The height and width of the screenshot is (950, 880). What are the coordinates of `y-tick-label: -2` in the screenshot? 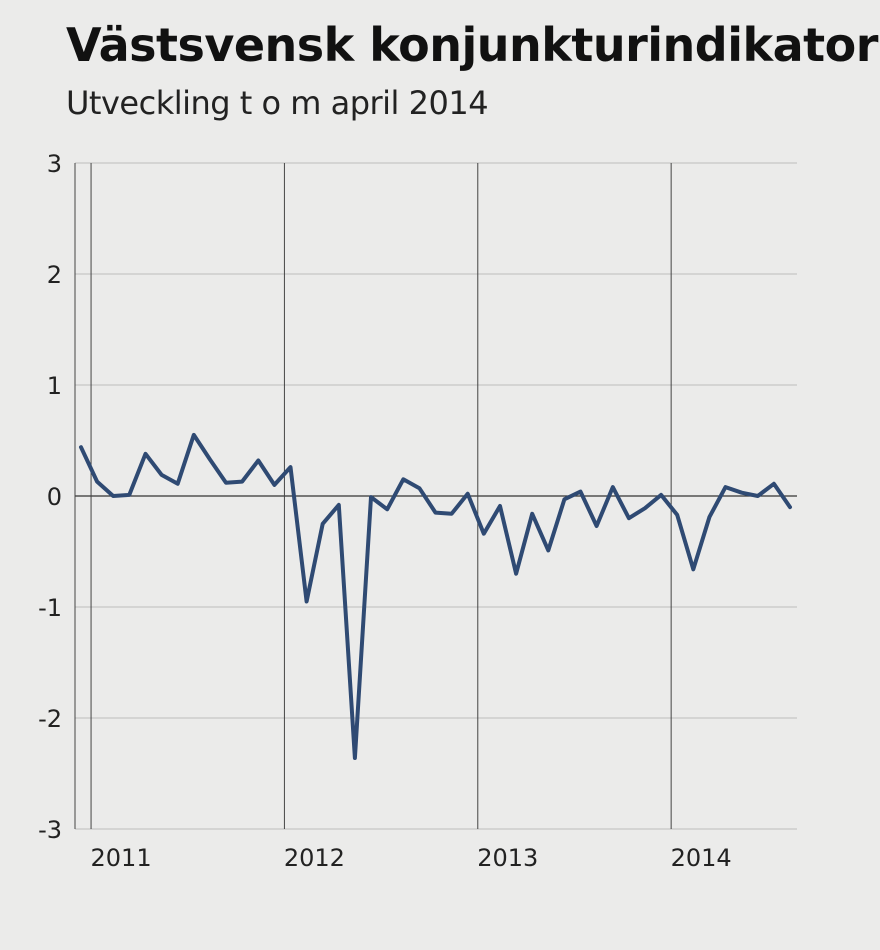 It's located at (50, 719).